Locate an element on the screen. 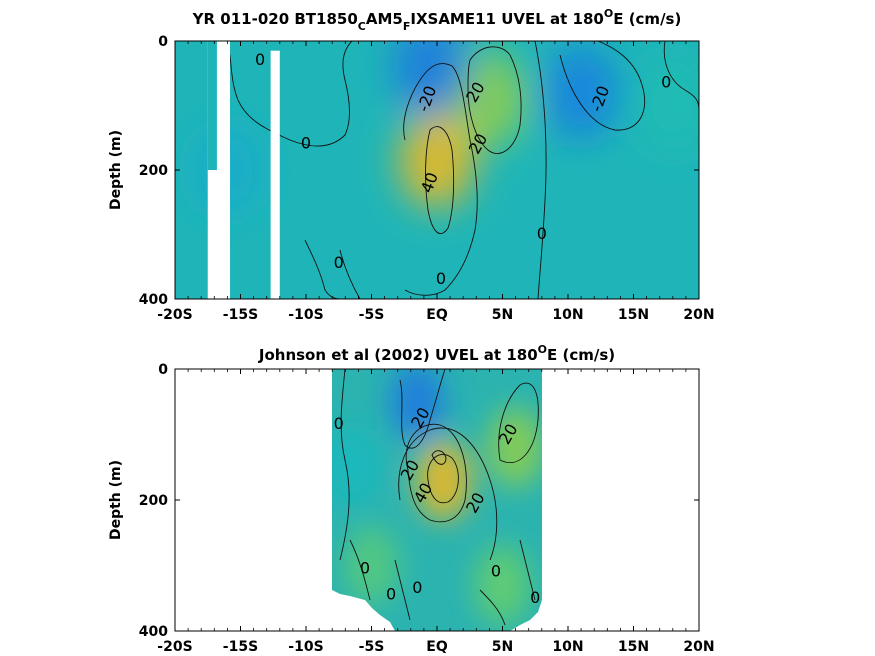  gap-step is located at coordinates (212, 105).